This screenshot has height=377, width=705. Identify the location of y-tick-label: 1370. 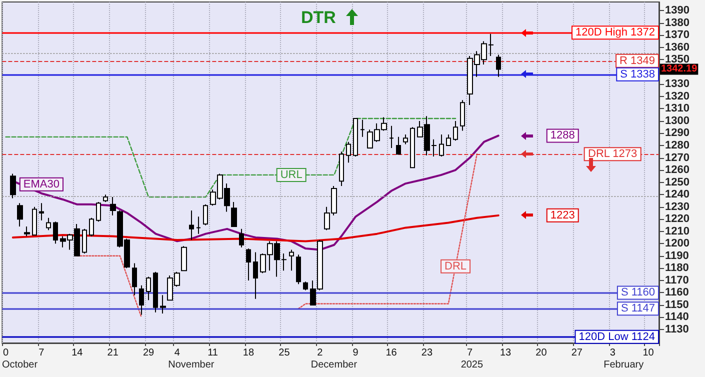
(677, 35).